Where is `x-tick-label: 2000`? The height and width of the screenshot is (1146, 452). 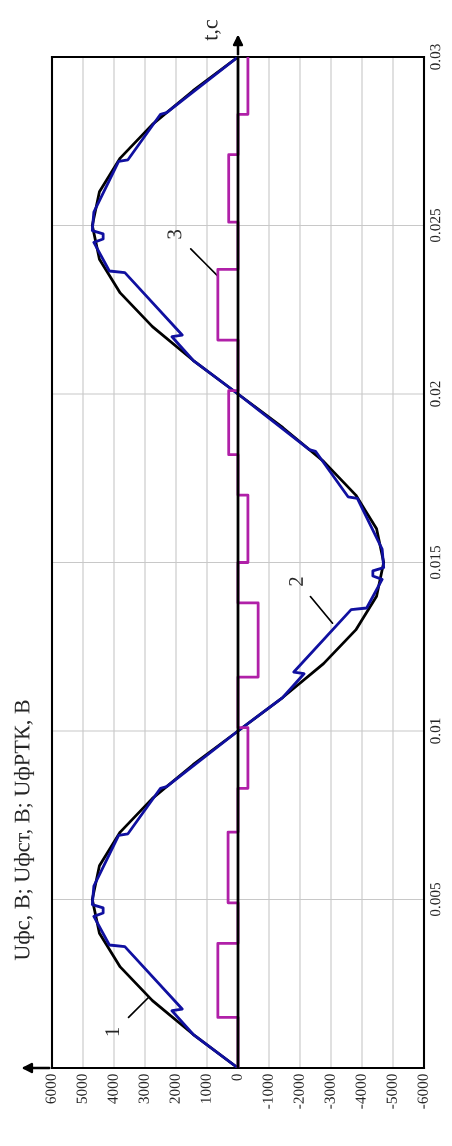 x-tick-label: 2000 is located at coordinates (174, 1089).